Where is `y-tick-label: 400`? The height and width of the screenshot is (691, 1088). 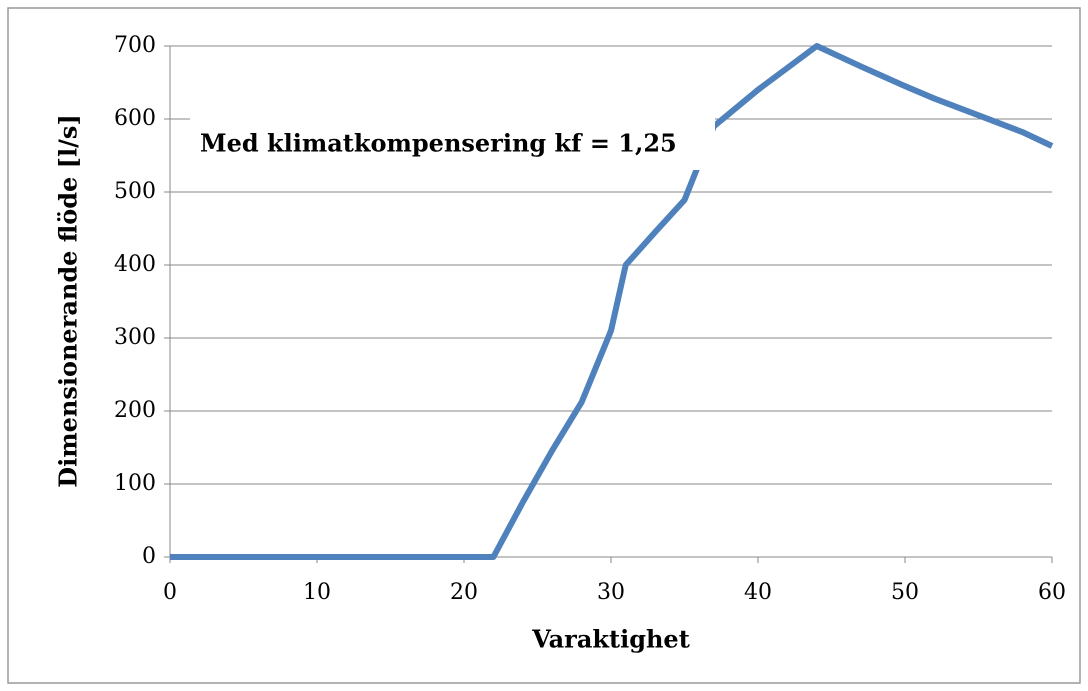
y-tick-label: 400 is located at coordinates (135, 264).